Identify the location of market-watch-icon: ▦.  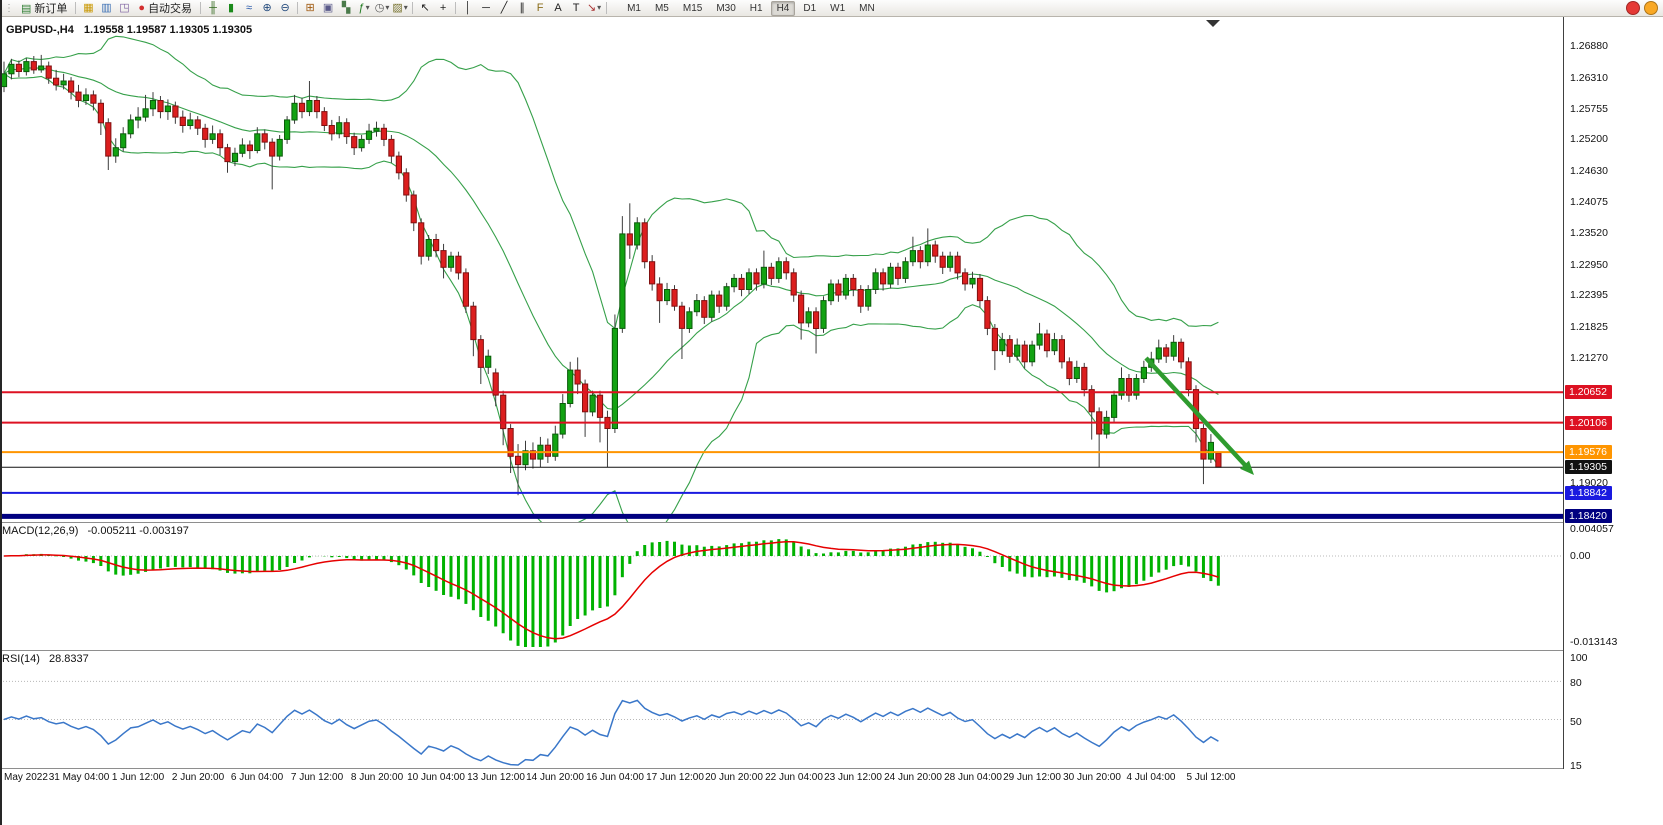
(88, 8).